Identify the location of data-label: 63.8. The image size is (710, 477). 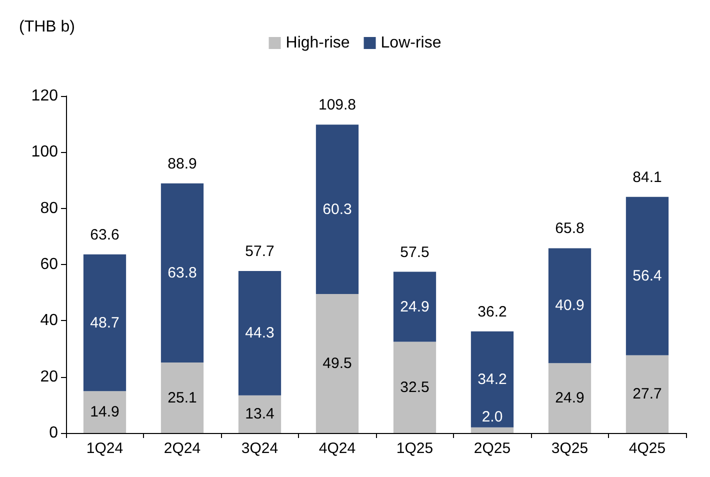
(182, 273).